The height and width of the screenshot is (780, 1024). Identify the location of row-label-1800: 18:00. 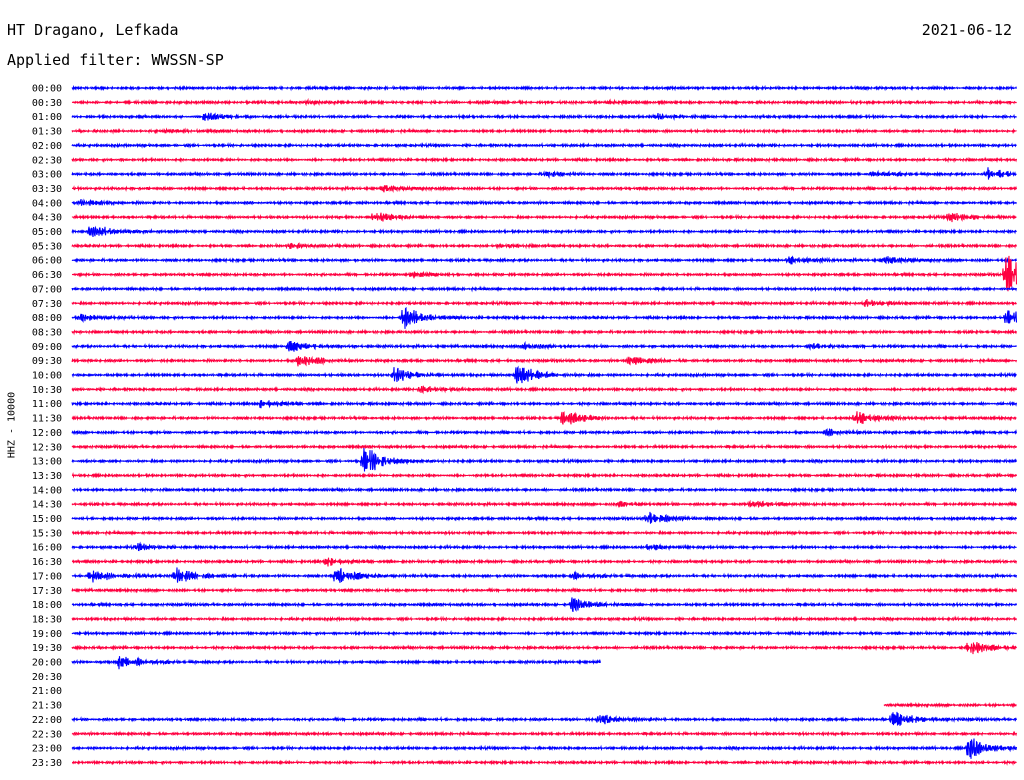
(47, 605).